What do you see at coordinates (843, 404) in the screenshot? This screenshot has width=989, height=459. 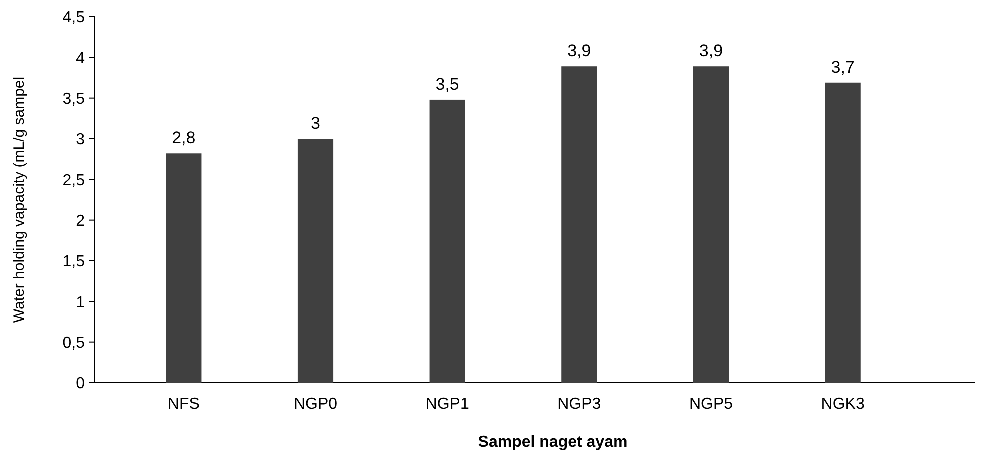 I see `x-tick-label: NGK3` at bounding box center [843, 404].